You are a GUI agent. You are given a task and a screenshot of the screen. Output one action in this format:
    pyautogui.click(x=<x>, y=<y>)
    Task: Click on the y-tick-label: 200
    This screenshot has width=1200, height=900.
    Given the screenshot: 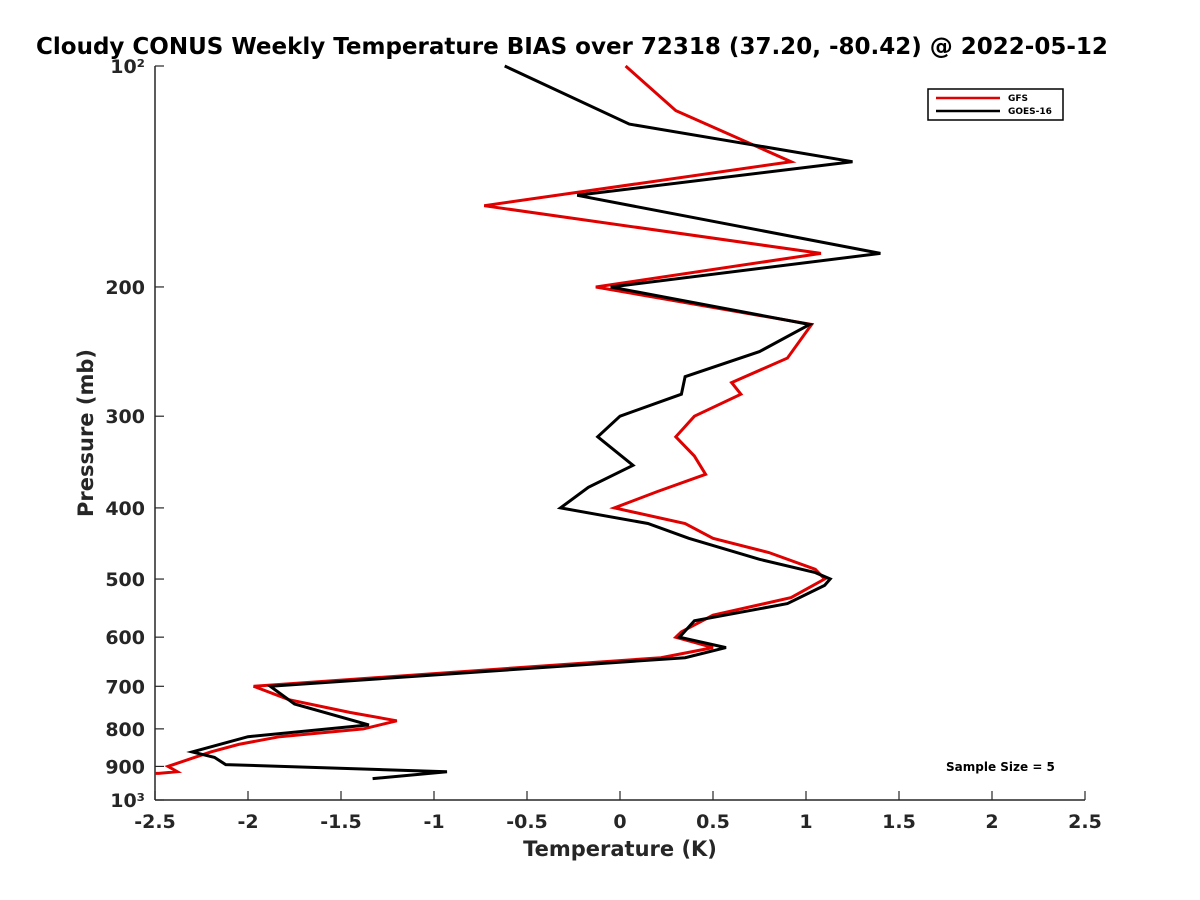 What is the action you would take?
    pyautogui.click(x=125, y=288)
    